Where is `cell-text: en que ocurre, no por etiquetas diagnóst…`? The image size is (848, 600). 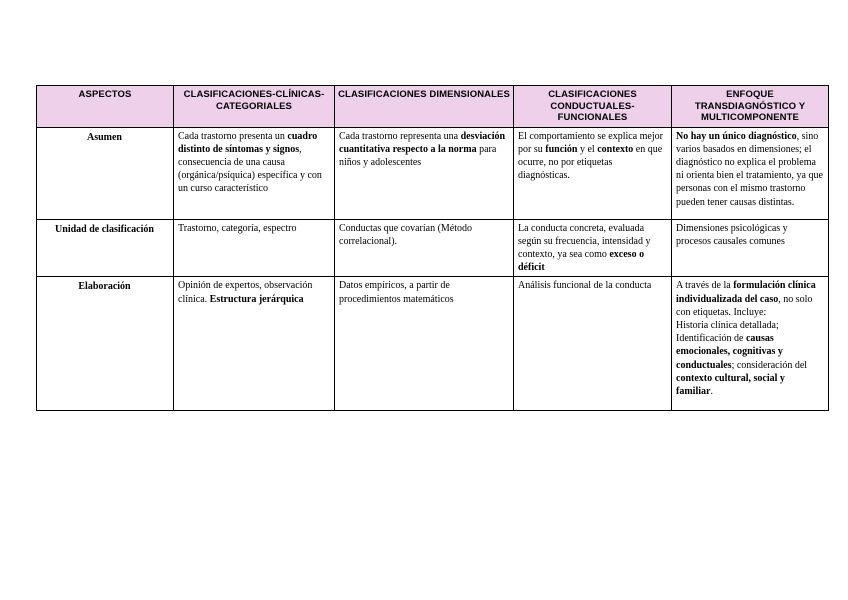
cell-text: en que ocurre, no por etiquetas diagnóst… is located at coordinates (591, 162).